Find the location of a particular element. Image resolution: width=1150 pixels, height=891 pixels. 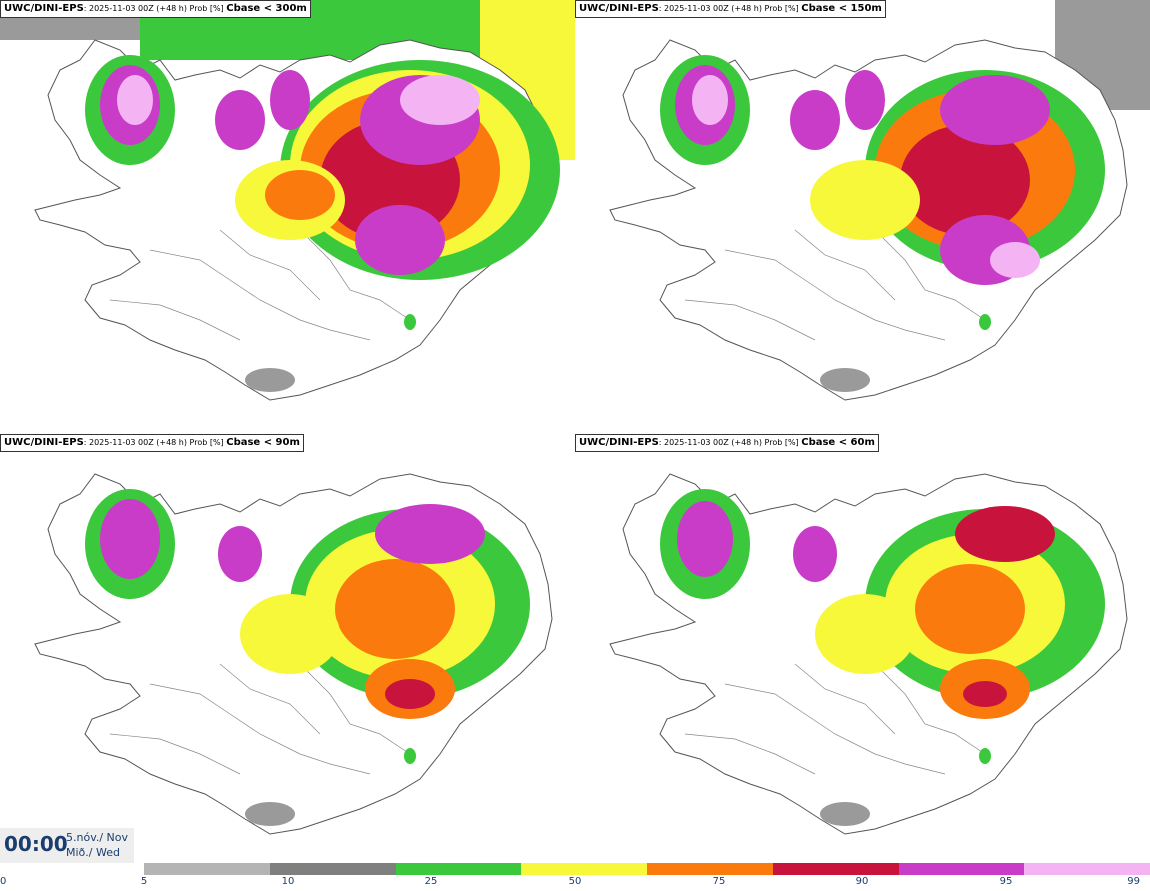

valid-time-box: 00:00 5.nóv./ Nov Mið./ Wed is located at coordinates (67, 845).